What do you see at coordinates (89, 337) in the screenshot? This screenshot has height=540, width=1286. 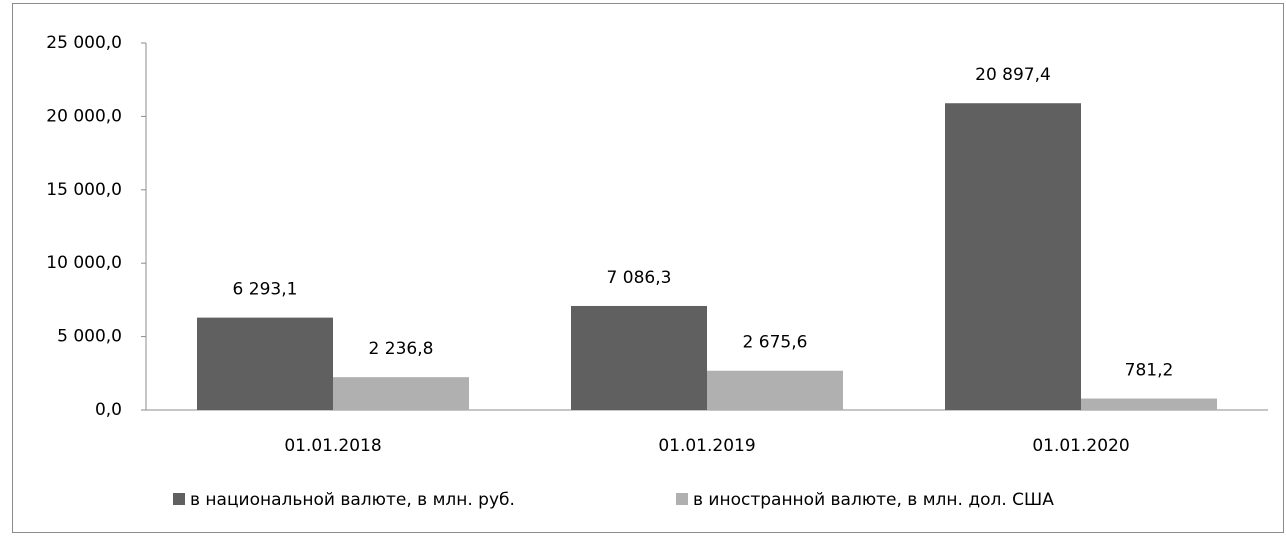 I see `y-tick-label: 5 000,0` at bounding box center [89, 337].